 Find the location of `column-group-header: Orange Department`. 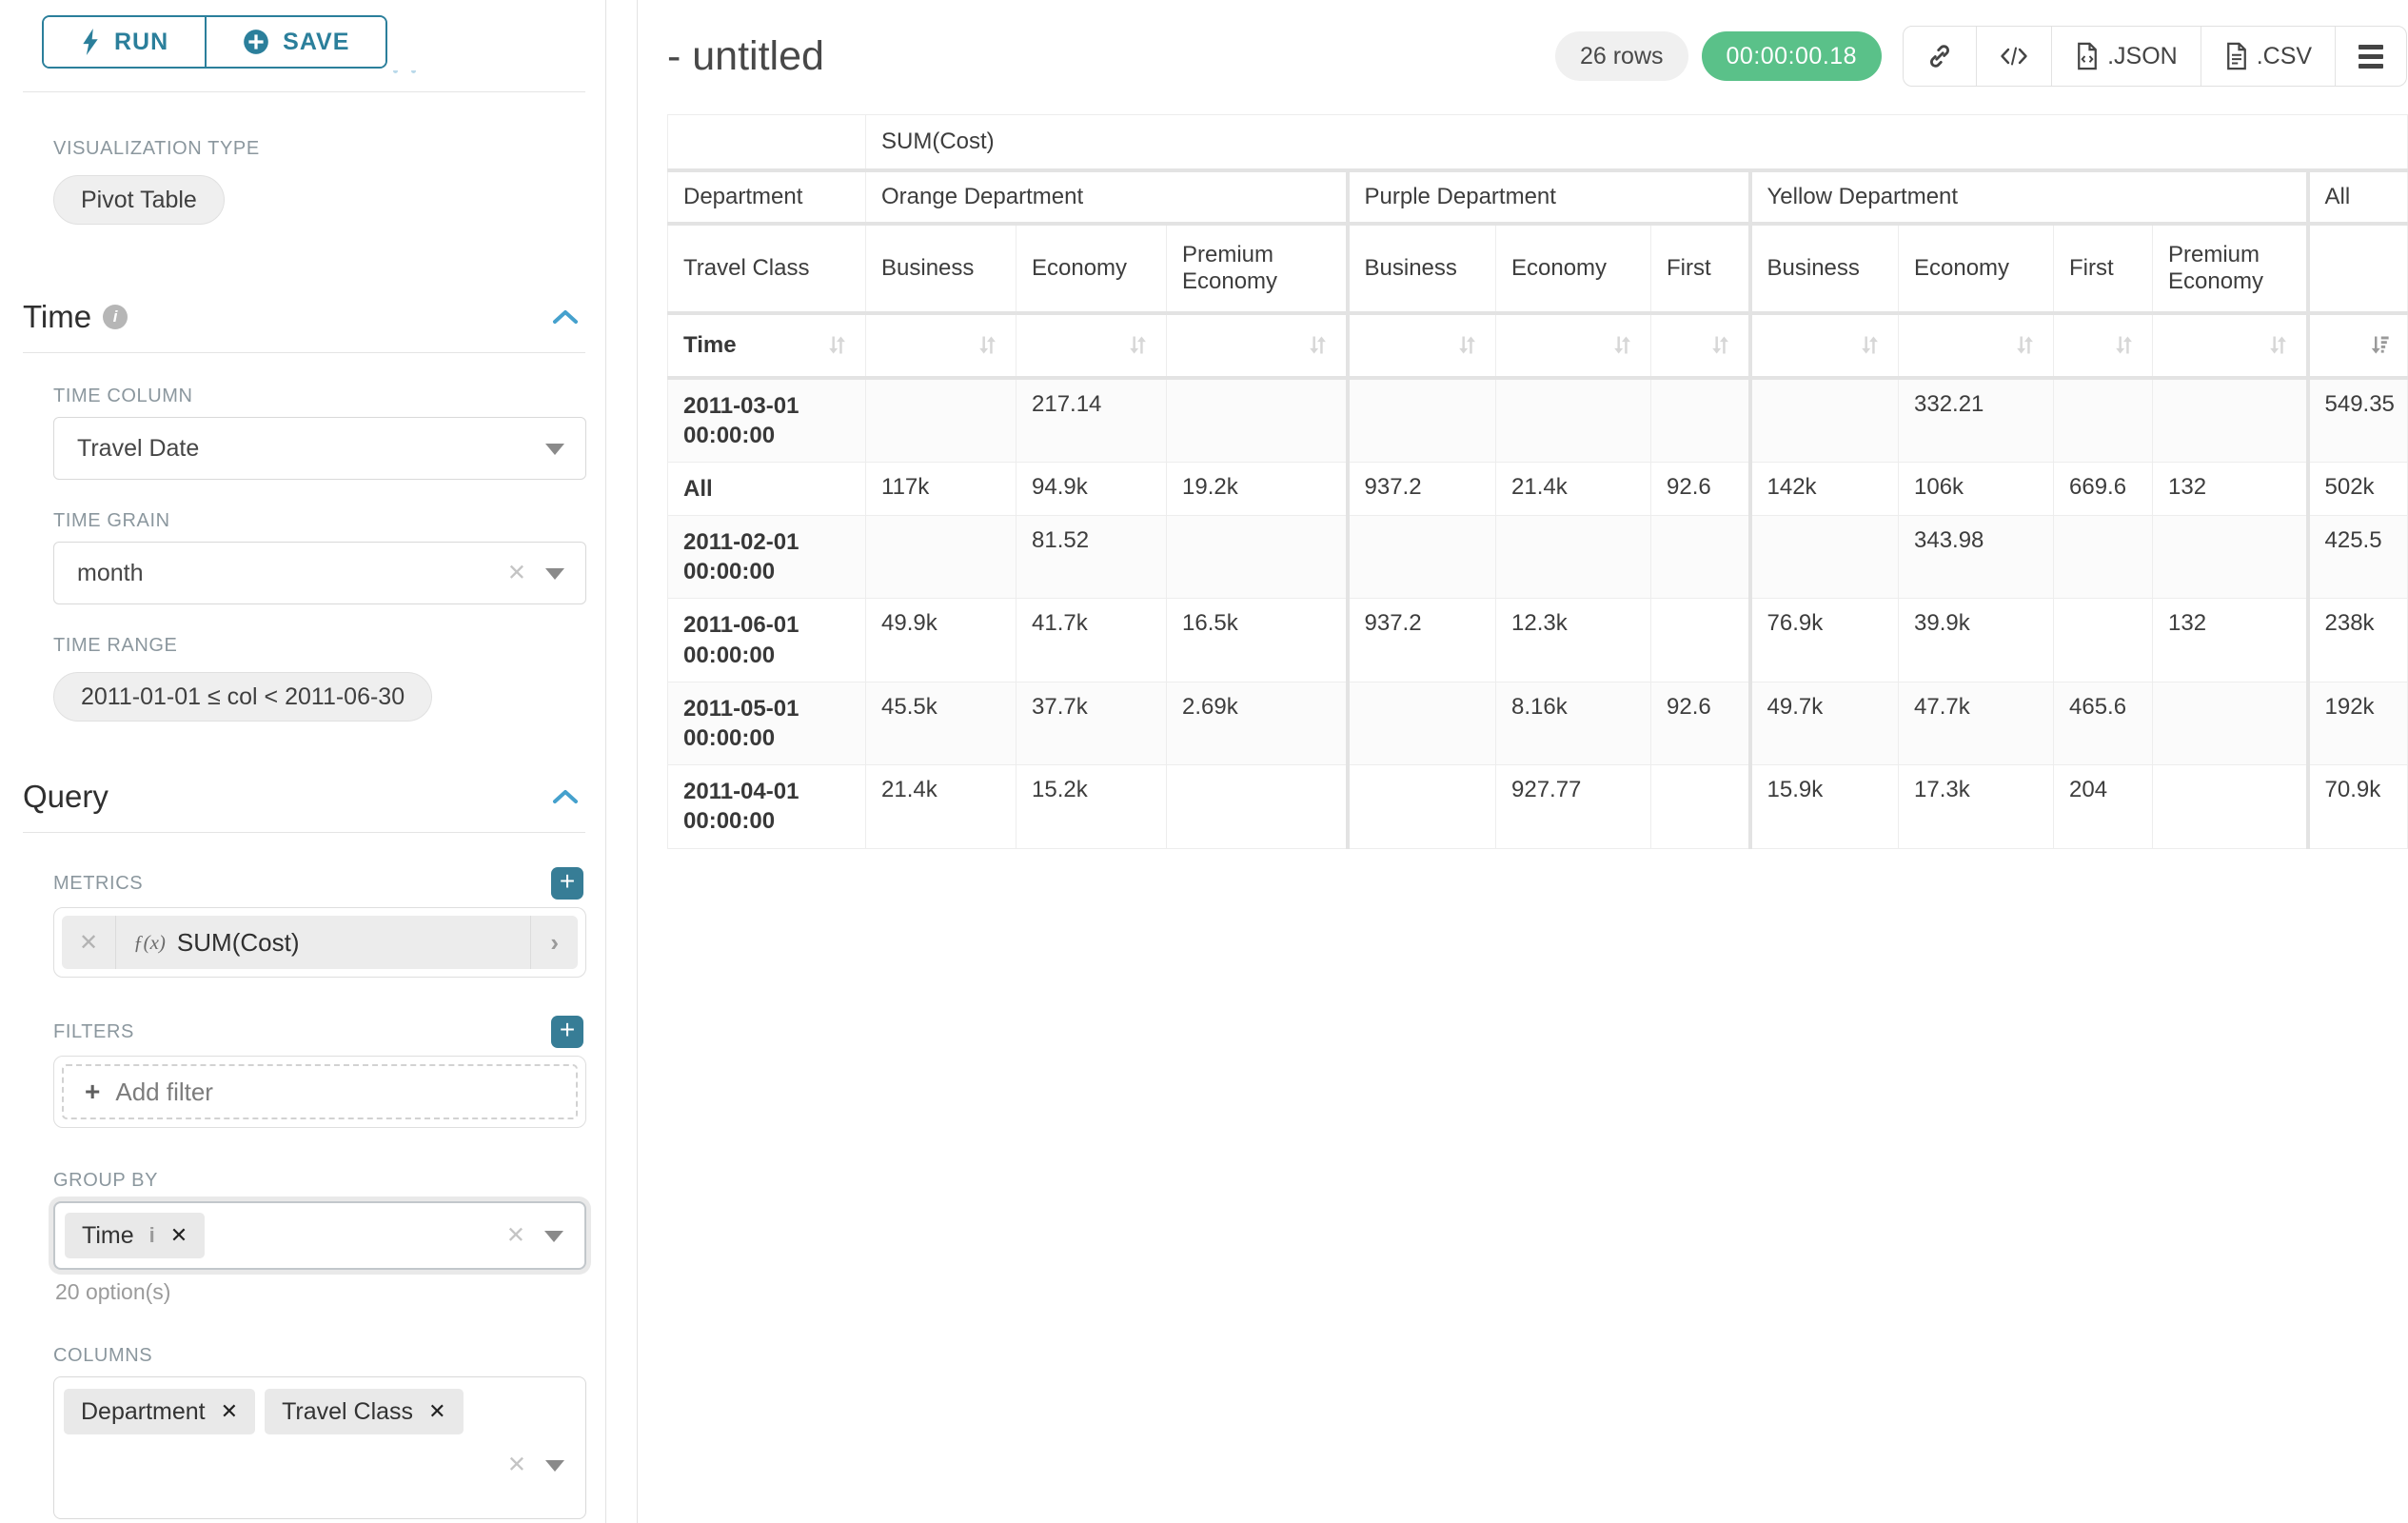

column-group-header: Orange Department is located at coordinates (1106, 198).